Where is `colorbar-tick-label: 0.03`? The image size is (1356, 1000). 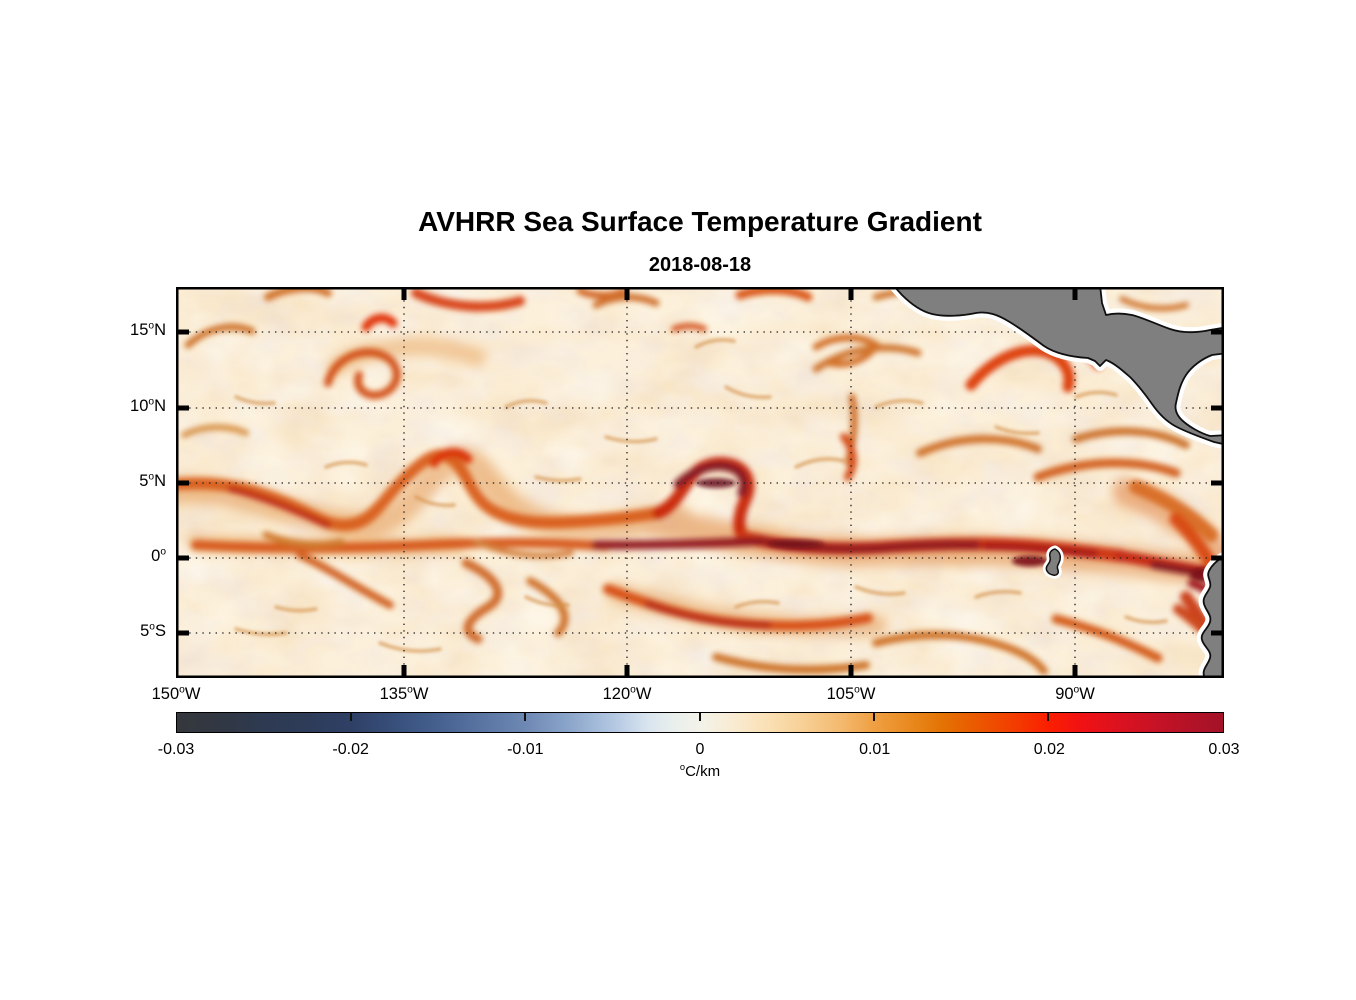 colorbar-tick-label: 0.03 is located at coordinates (1224, 749).